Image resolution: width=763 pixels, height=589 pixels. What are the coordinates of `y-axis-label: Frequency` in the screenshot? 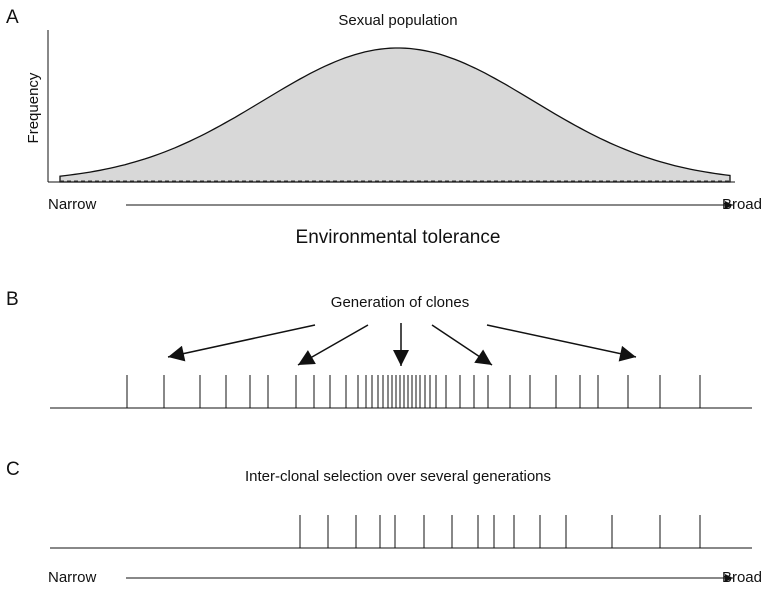 It's located at (33, 107).